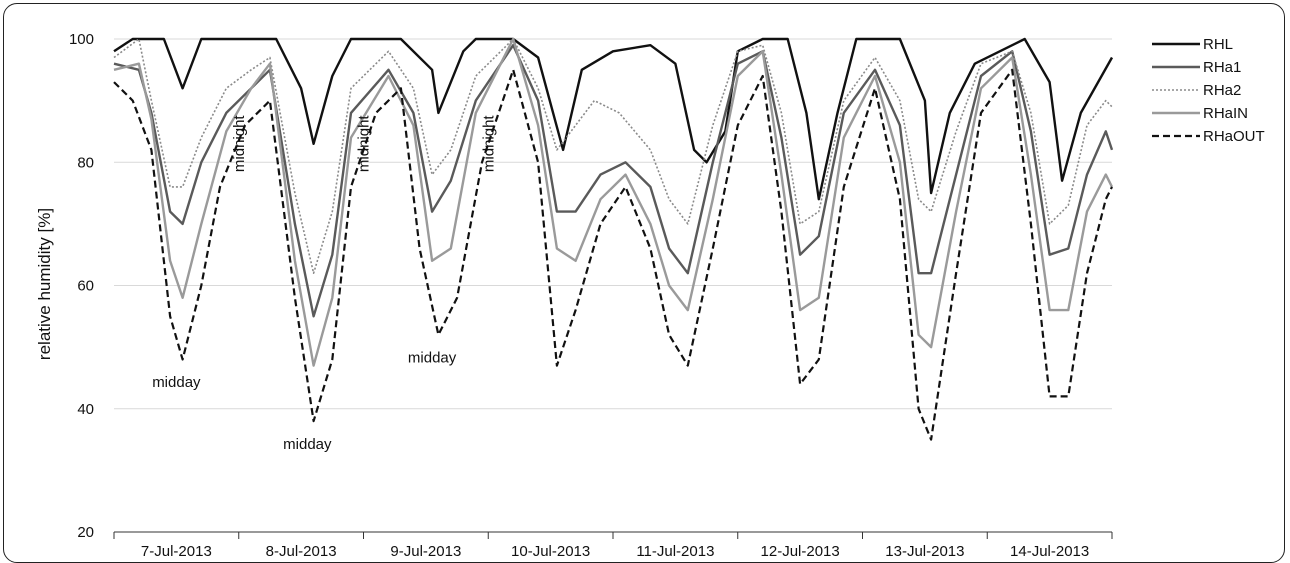  What do you see at coordinates (1222, 90) in the screenshot?
I see `legend-label: RHa2` at bounding box center [1222, 90].